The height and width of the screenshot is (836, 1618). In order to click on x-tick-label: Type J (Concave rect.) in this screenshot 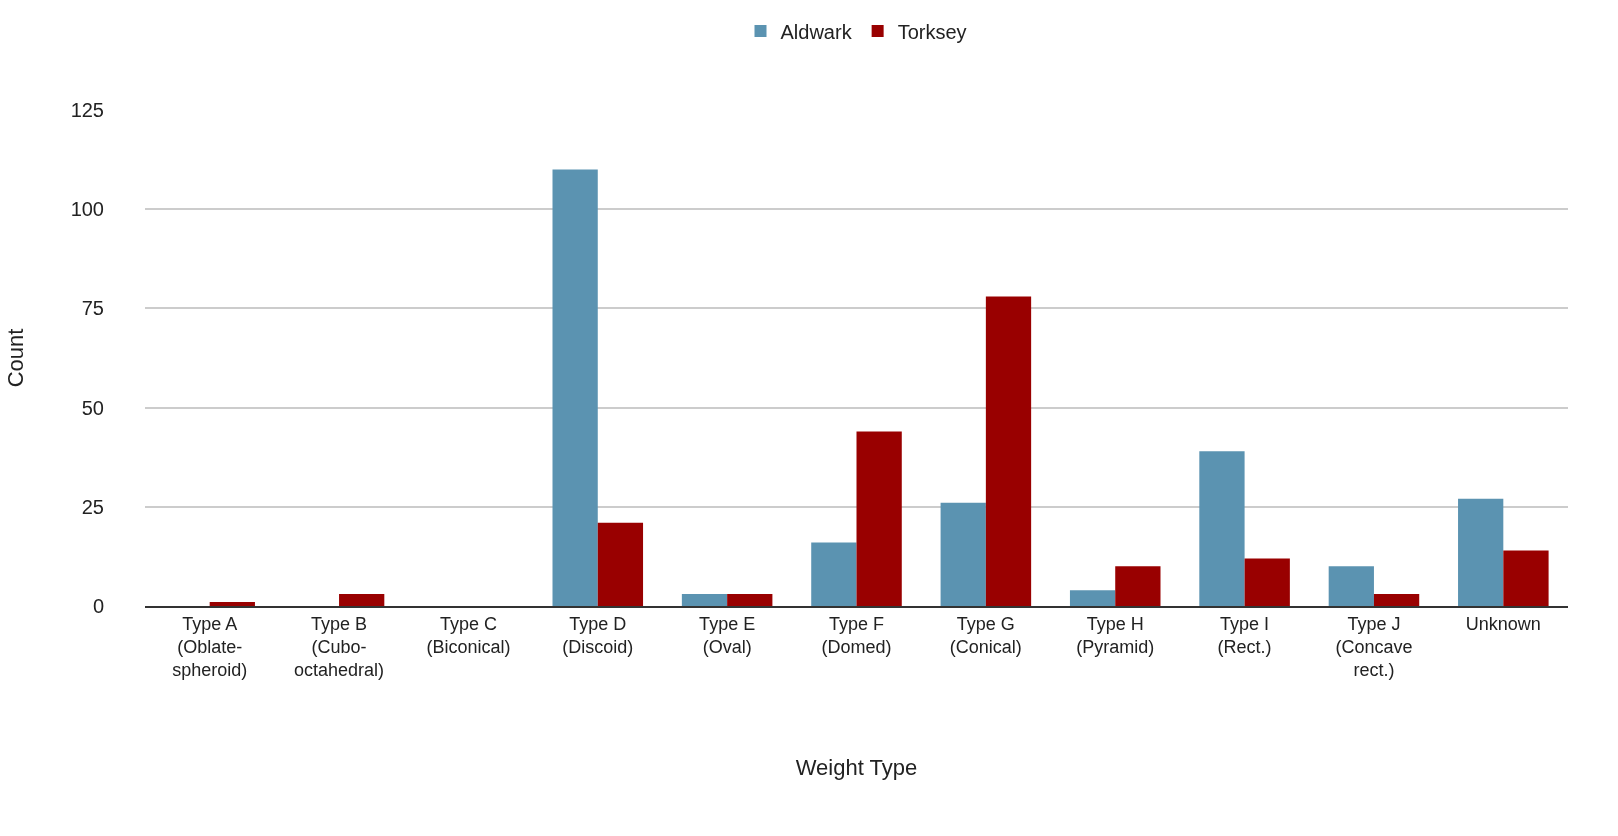, I will do `click(1374, 647)`.